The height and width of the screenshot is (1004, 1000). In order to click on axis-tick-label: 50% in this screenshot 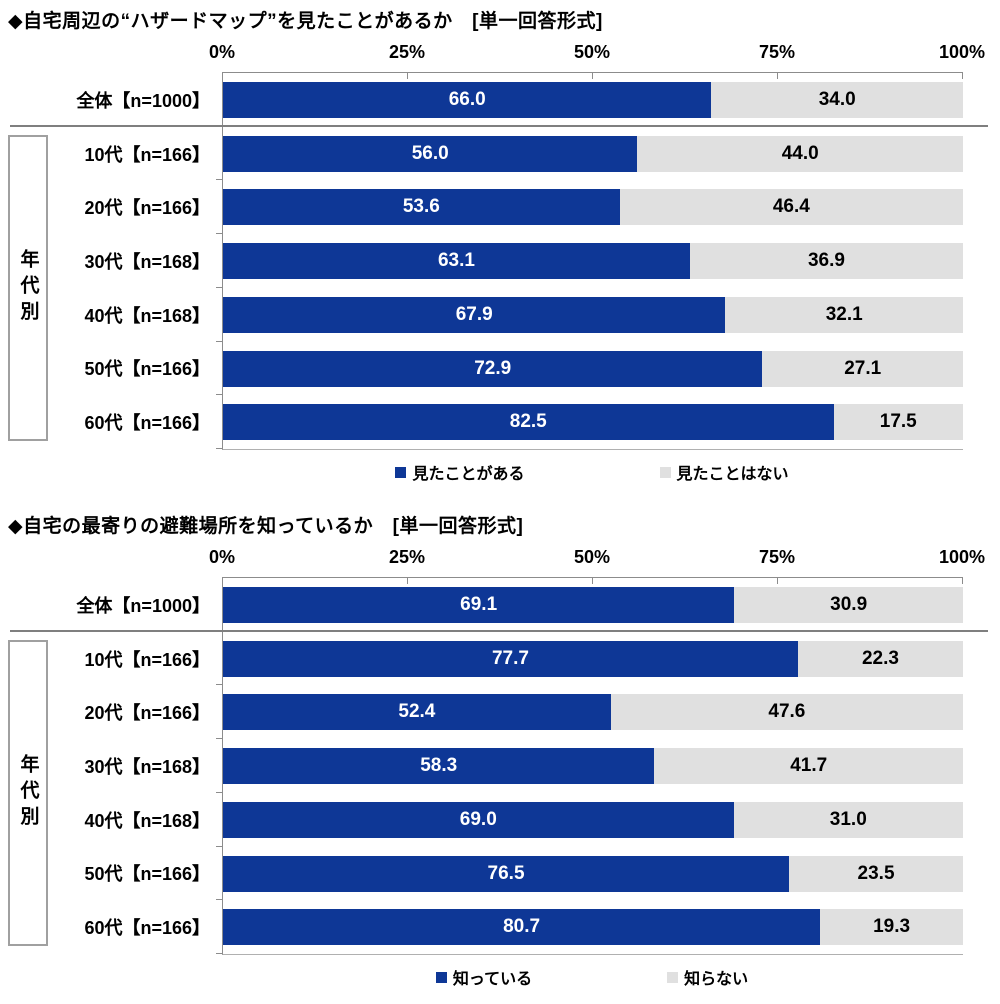, I will do `click(592, 52)`.